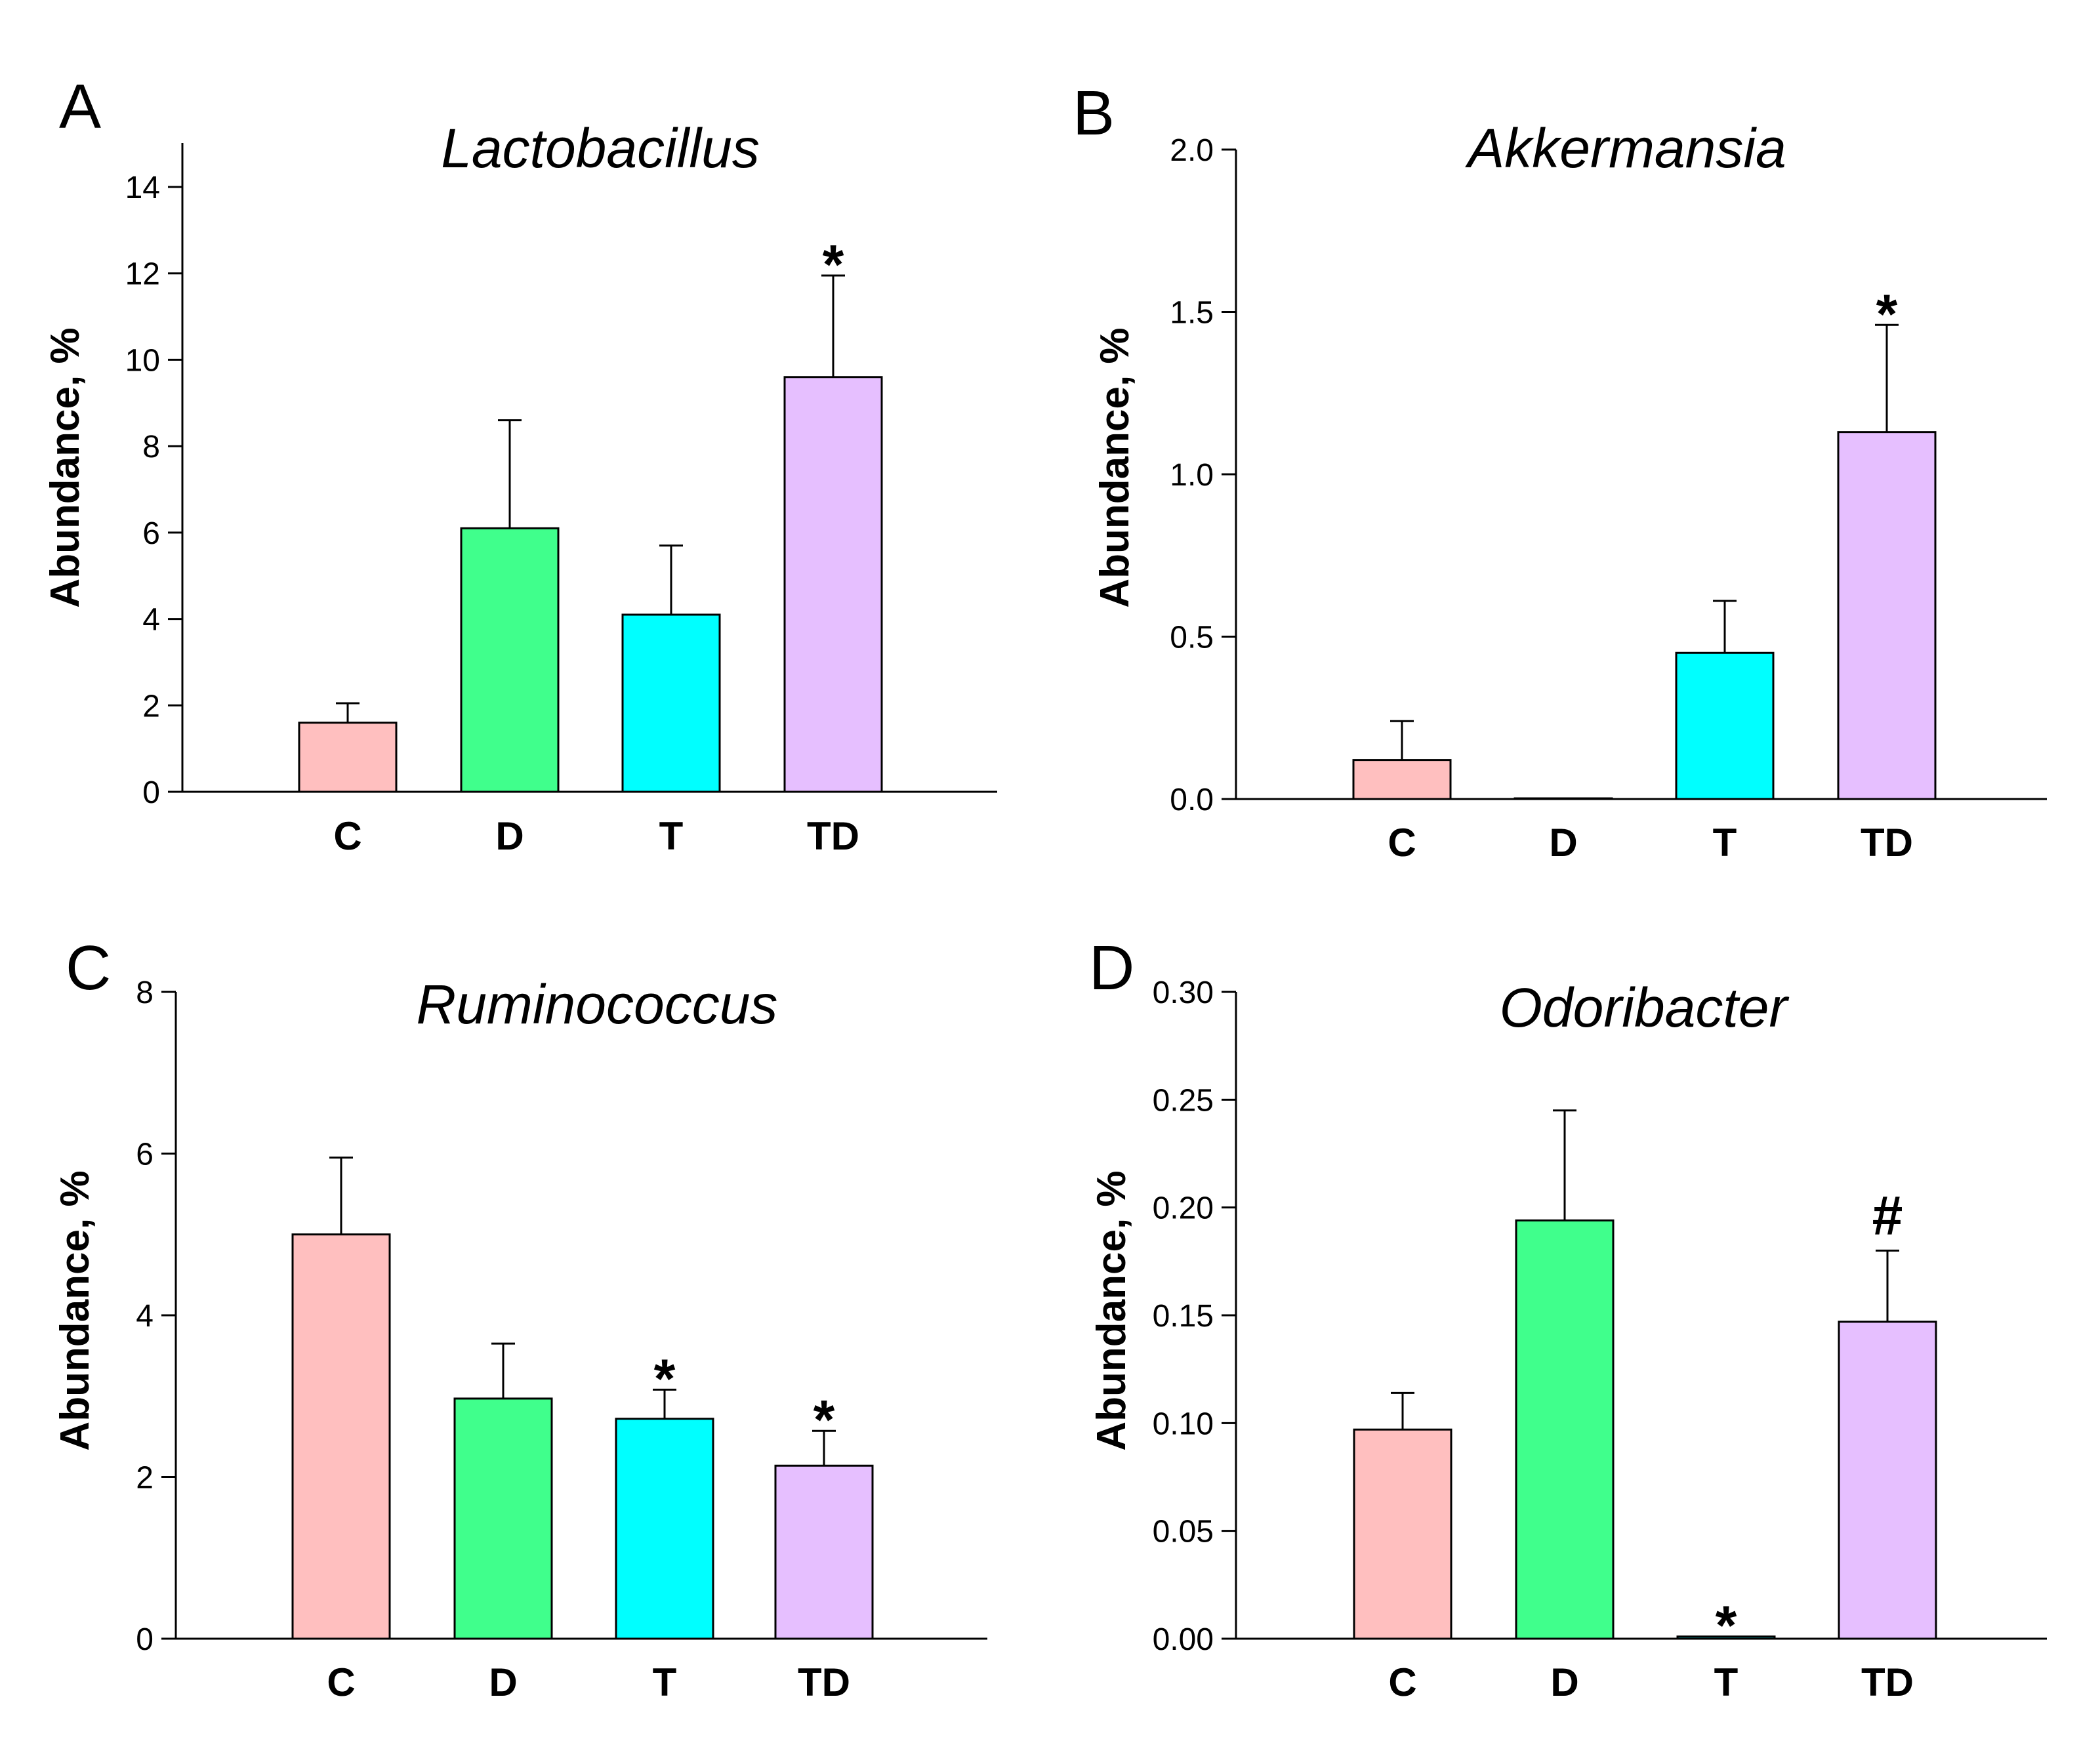 This screenshot has width=2100, height=1743. I want to click on chart-title: Akkermansia, so click(1625, 148).